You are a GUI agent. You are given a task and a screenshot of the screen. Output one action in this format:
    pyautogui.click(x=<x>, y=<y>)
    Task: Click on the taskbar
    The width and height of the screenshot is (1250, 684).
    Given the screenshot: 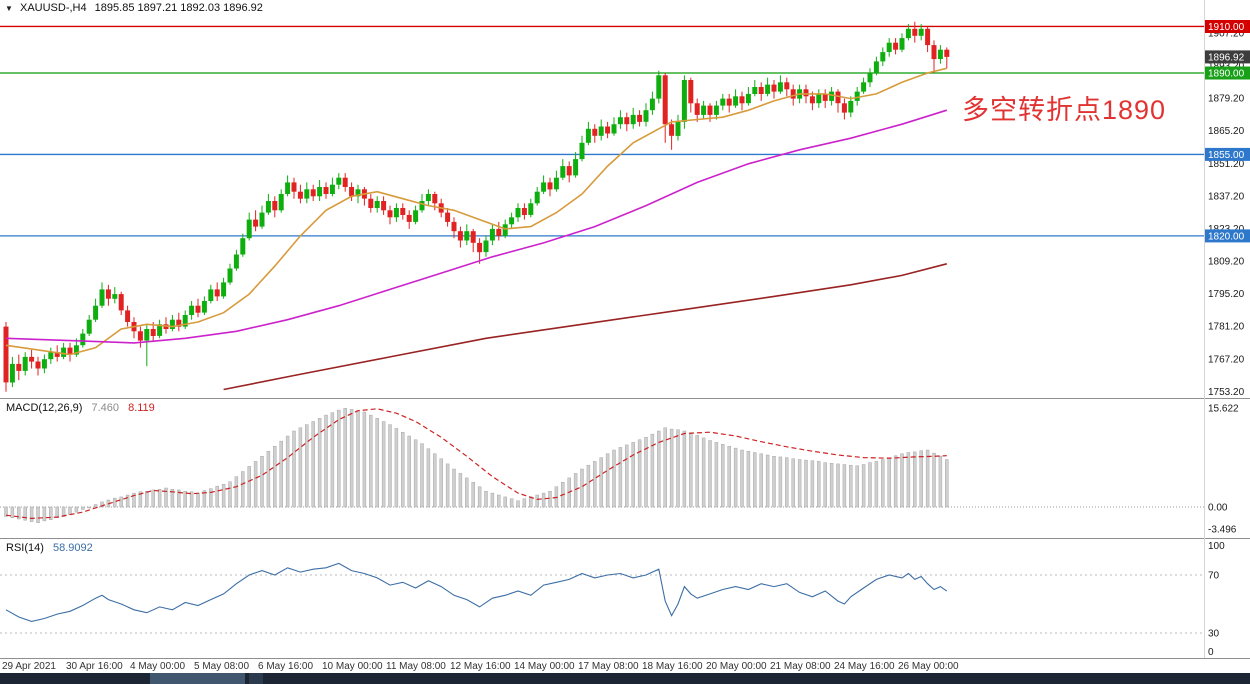 What is the action you would take?
    pyautogui.click(x=625, y=678)
    